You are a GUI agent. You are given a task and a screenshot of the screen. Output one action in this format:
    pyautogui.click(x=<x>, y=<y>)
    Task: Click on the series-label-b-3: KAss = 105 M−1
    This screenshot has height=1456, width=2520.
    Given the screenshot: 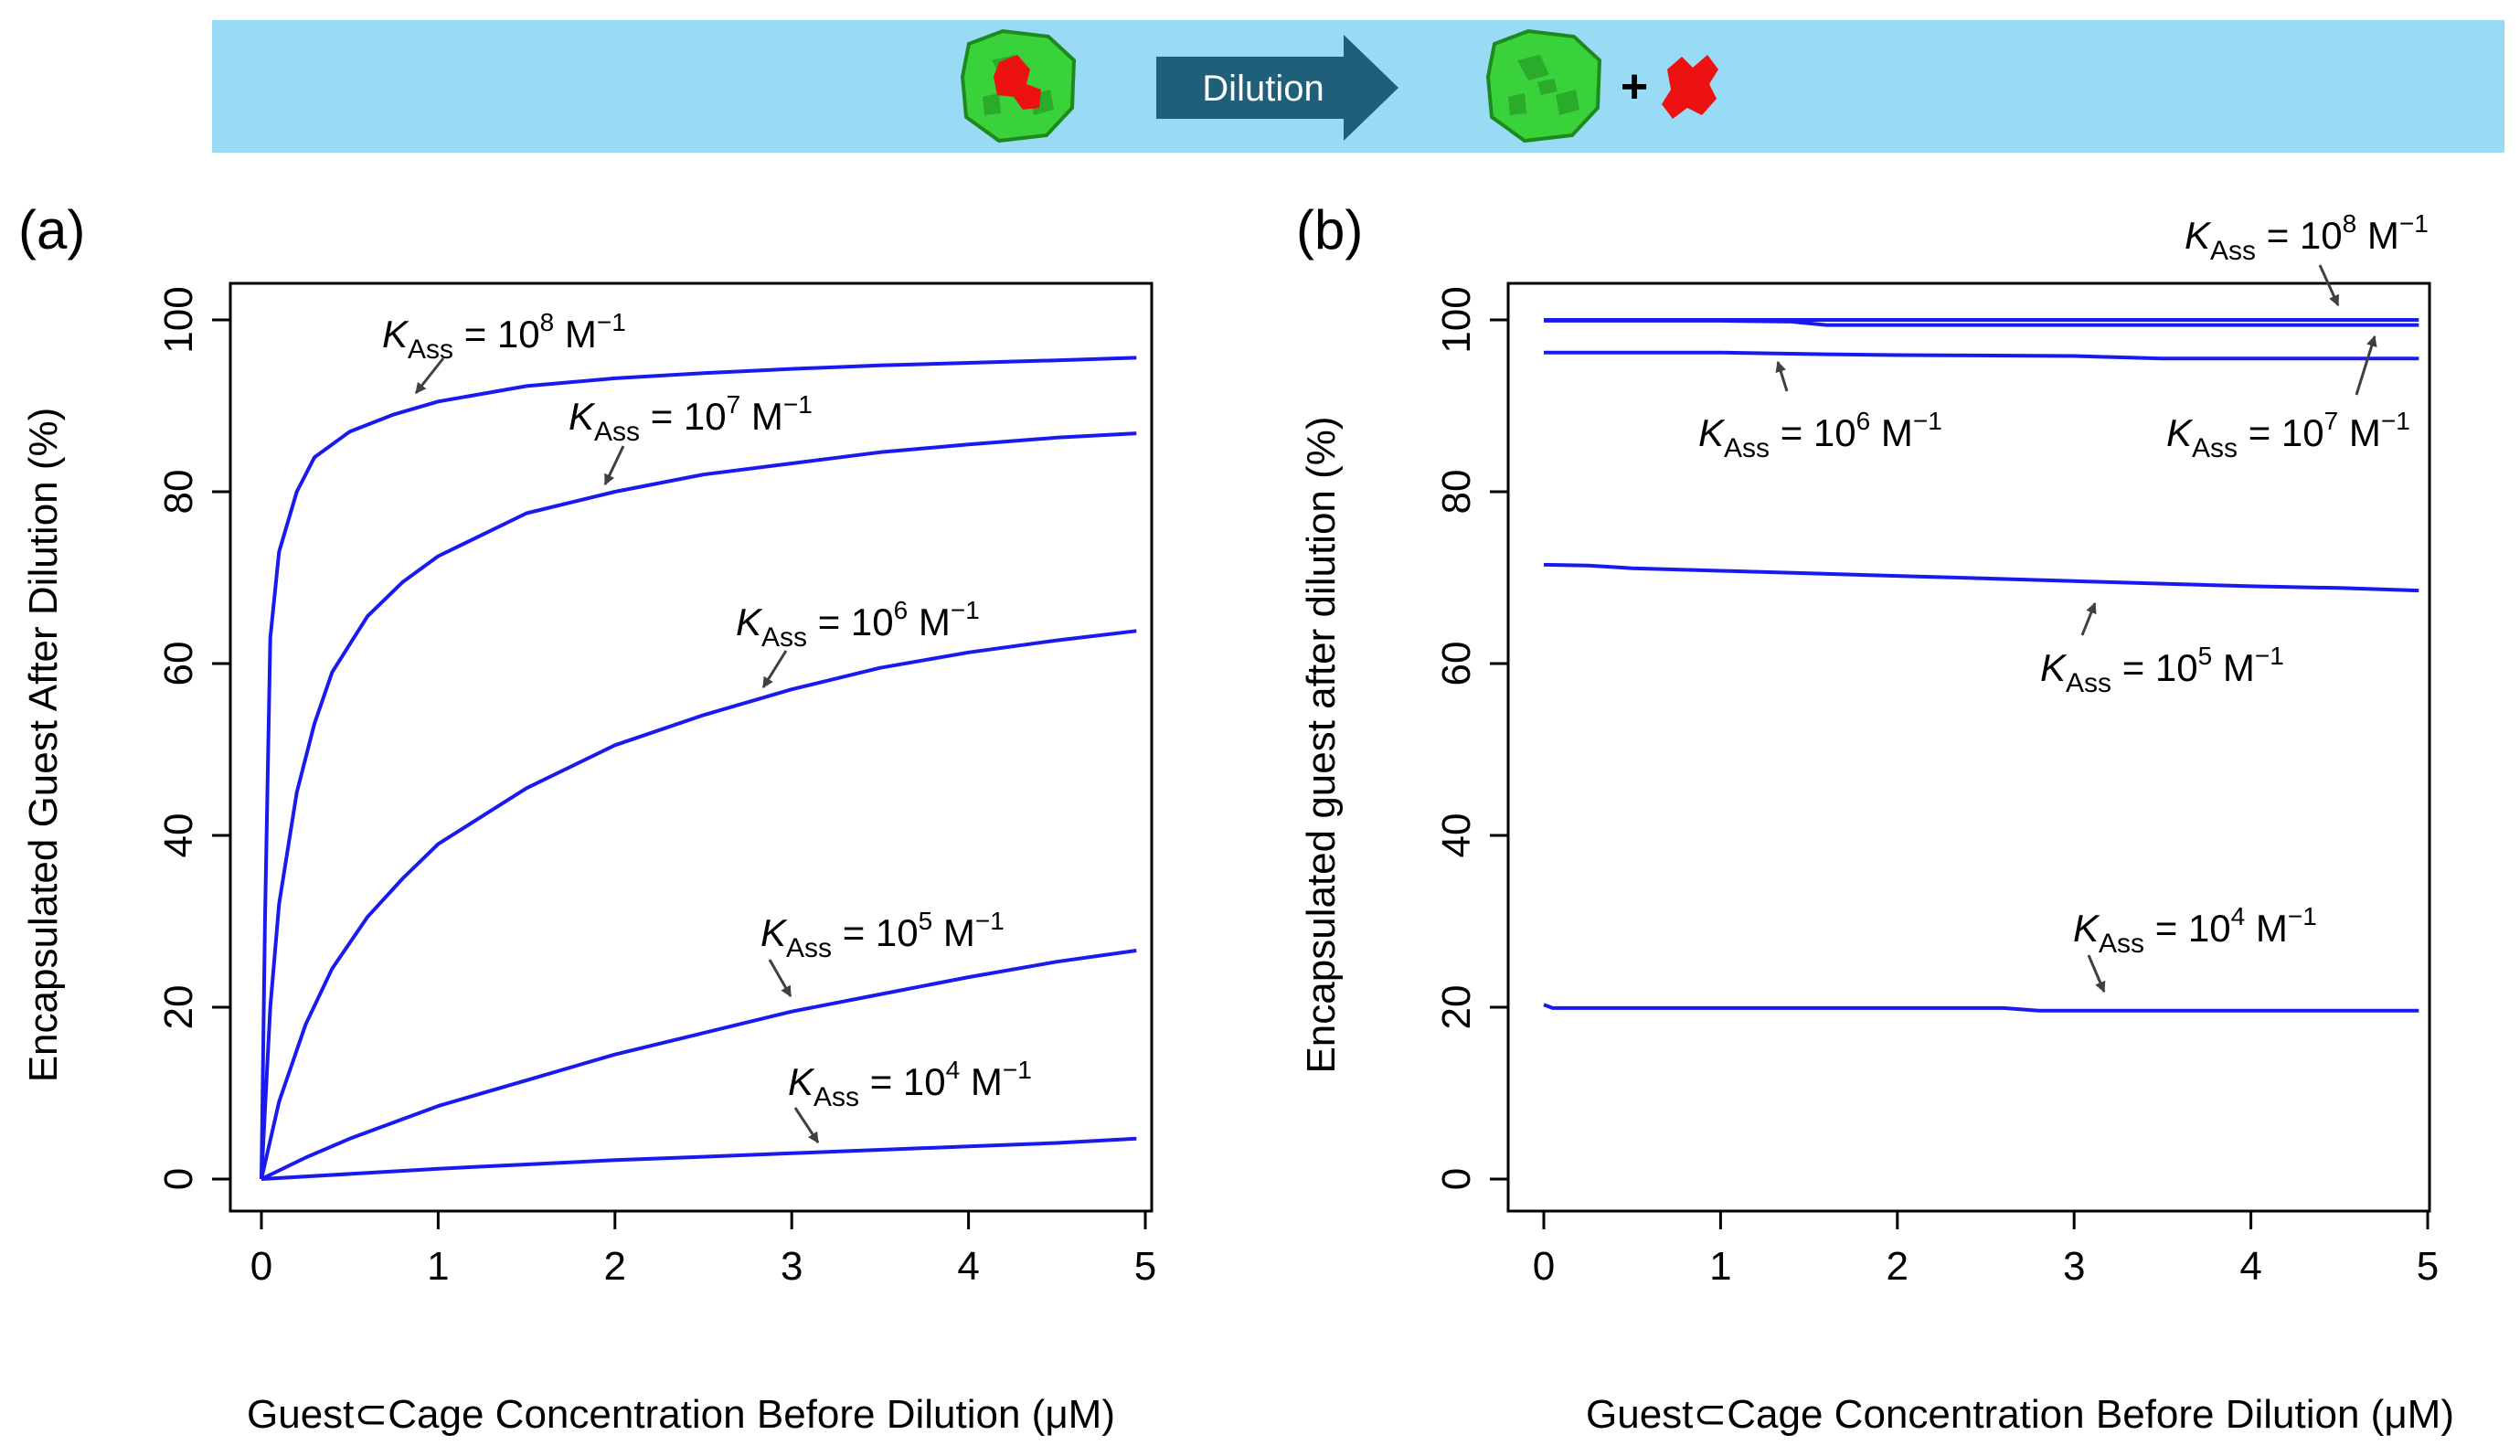 What is the action you would take?
    pyautogui.click(x=2162, y=670)
    